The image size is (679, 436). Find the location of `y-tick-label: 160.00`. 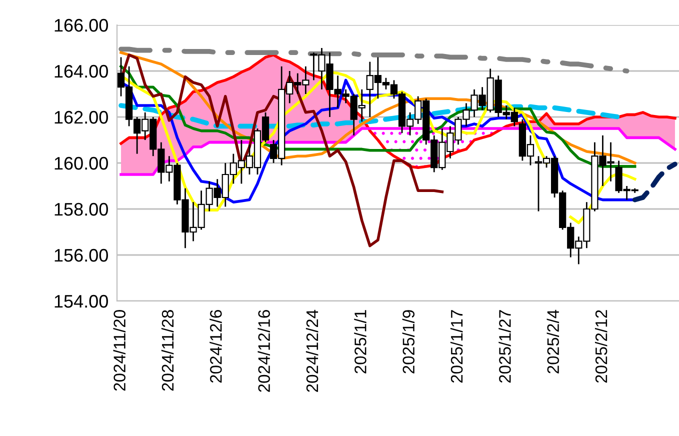

y-tick-label: 160.00 is located at coordinates (81, 163).